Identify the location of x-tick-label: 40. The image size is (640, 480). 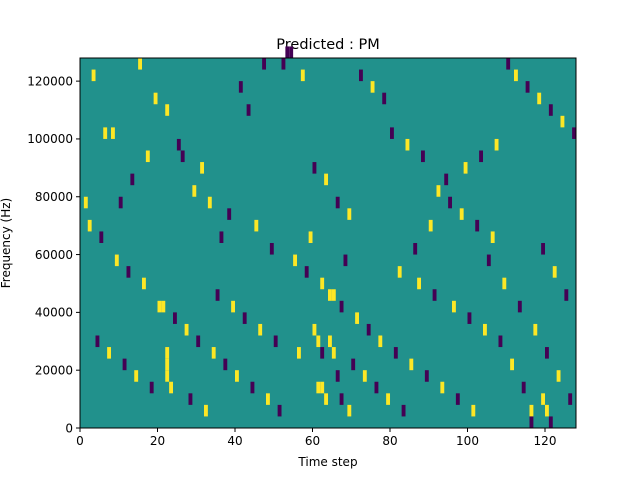
(234, 441).